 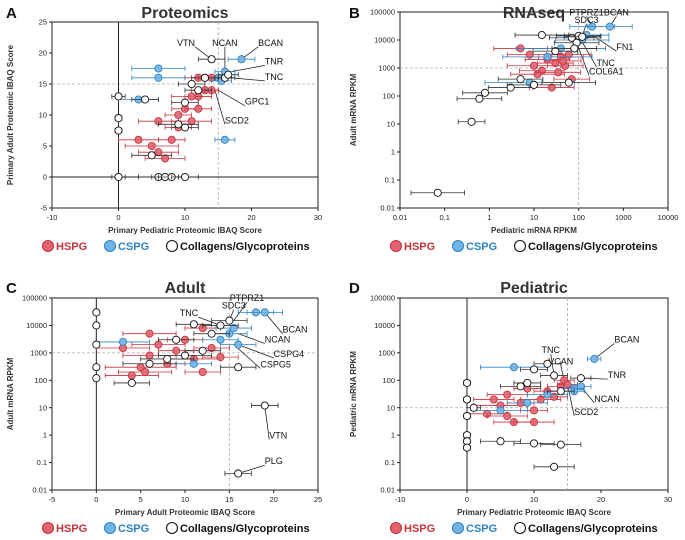 I want to click on y-tick-label: 20, so click(x=43, y=53).